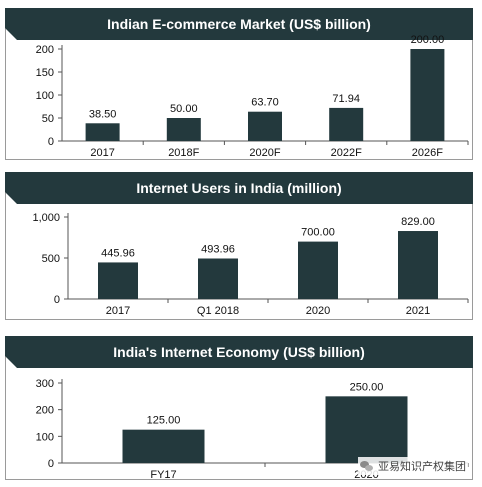  I want to click on chart-title-internet-economy: India's Internet Economy (US$ billion), so click(239, 352).